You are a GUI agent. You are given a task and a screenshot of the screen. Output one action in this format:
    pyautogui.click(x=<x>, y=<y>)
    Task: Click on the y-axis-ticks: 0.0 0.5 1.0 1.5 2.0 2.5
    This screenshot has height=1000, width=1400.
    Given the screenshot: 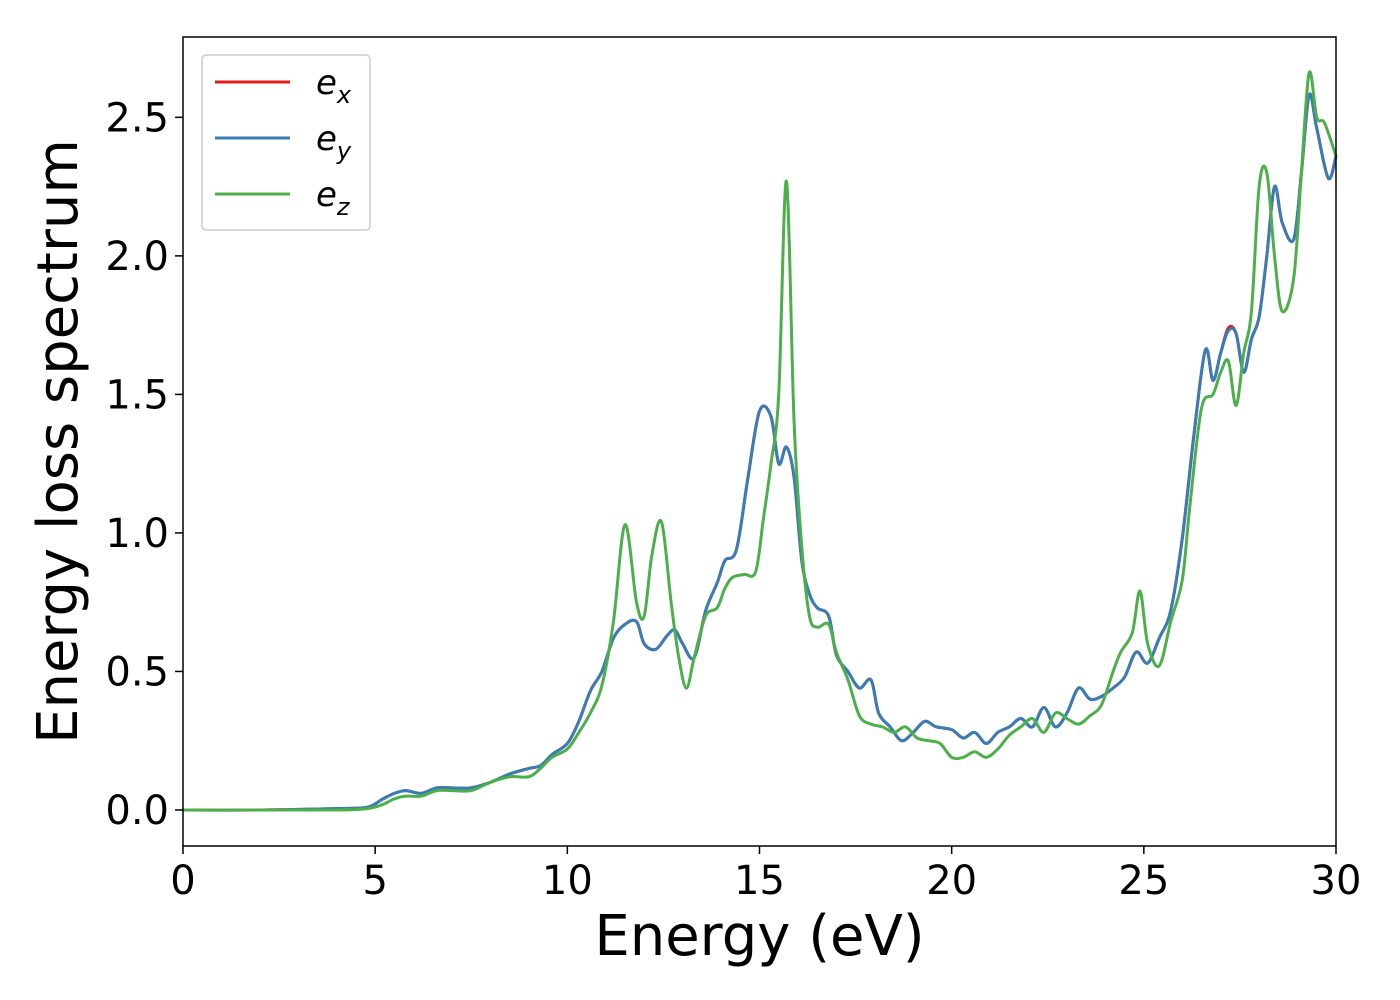 What is the action you would take?
    pyautogui.click(x=144, y=464)
    